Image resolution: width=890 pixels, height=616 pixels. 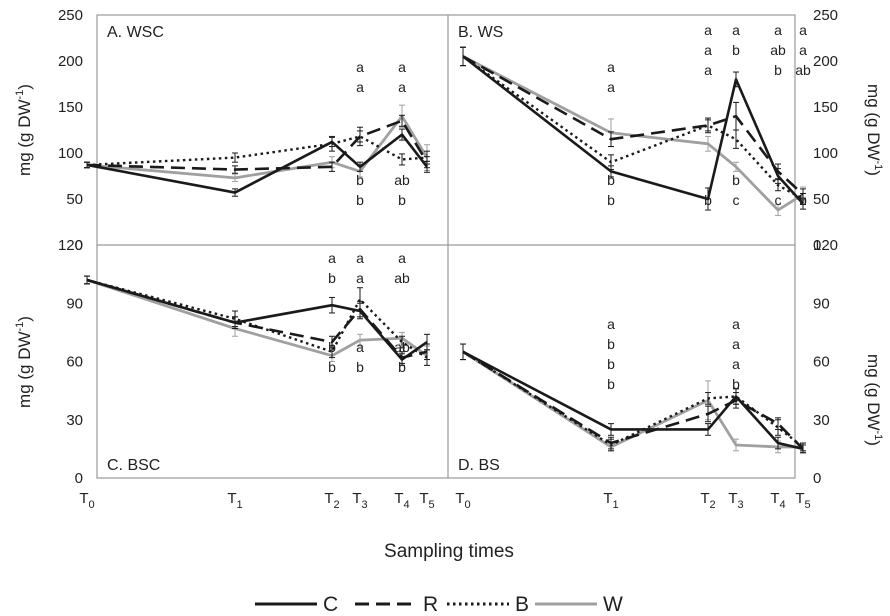 I want to click on x-tick-label: T3, so click(x=735, y=500).